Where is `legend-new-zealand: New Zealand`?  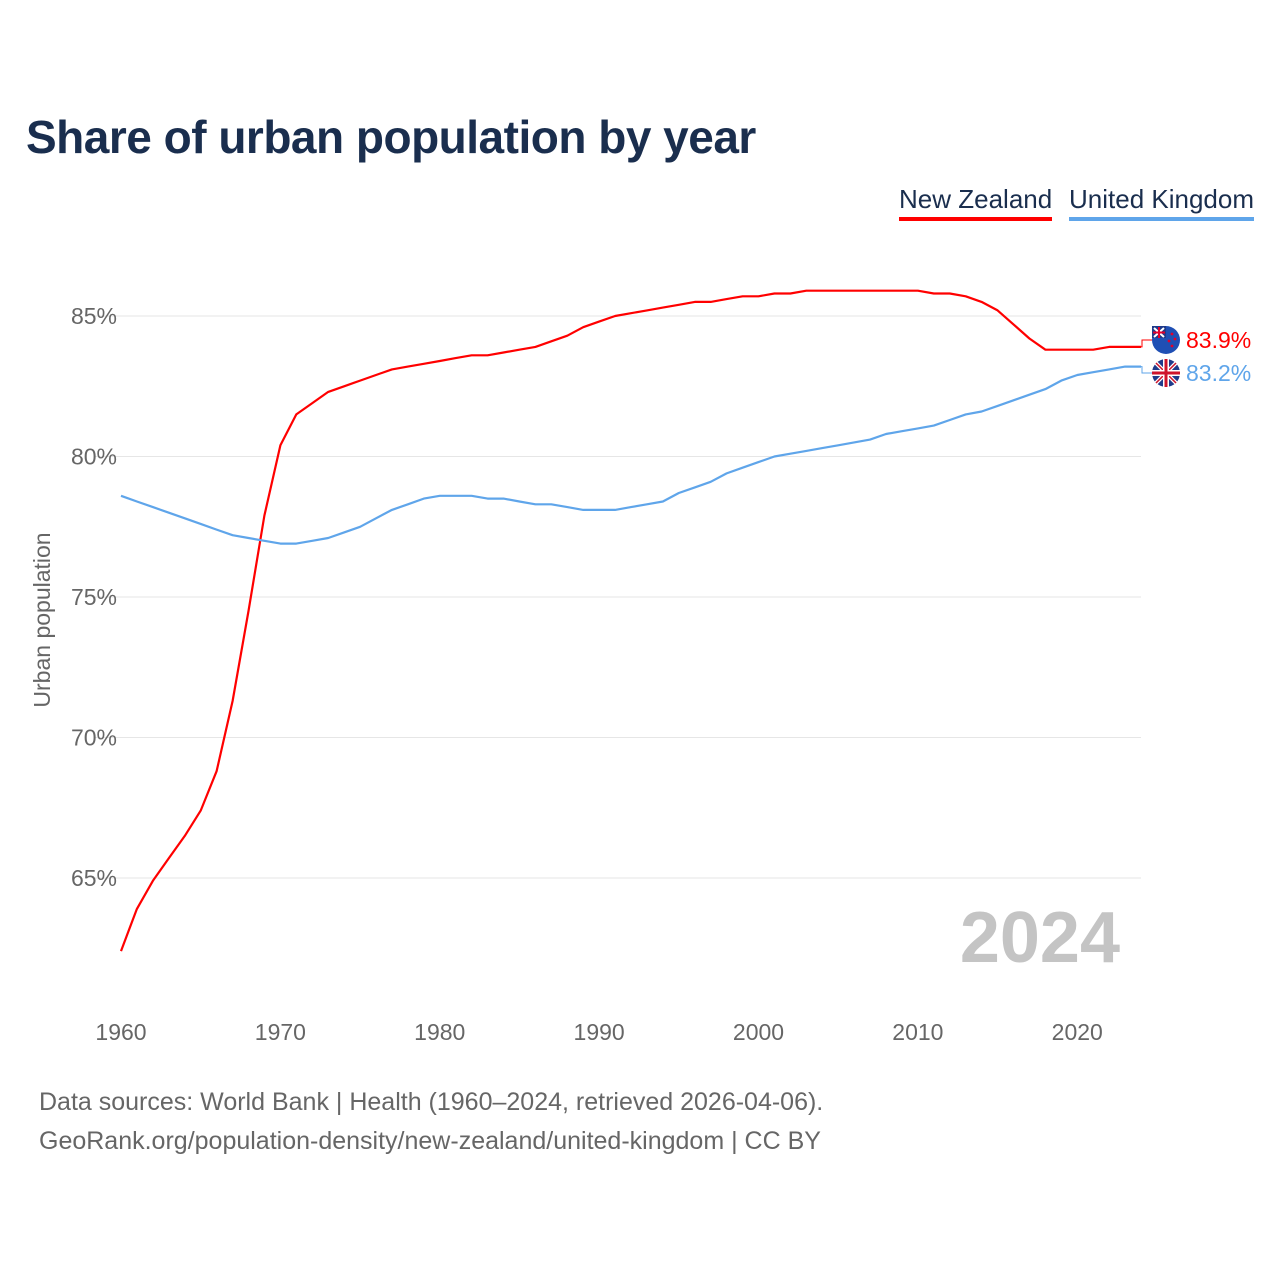
legend-new-zealand: New Zealand is located at coordinates (976, 202).